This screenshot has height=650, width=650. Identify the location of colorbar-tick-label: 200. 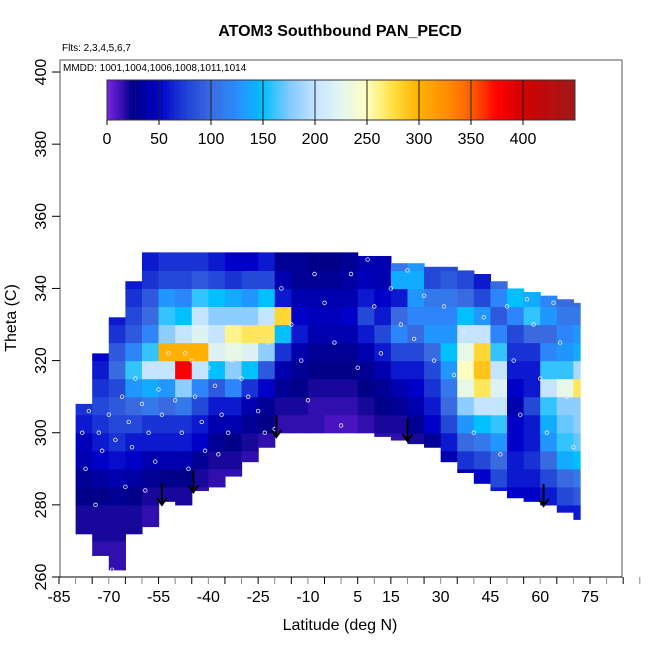
(315, 139).